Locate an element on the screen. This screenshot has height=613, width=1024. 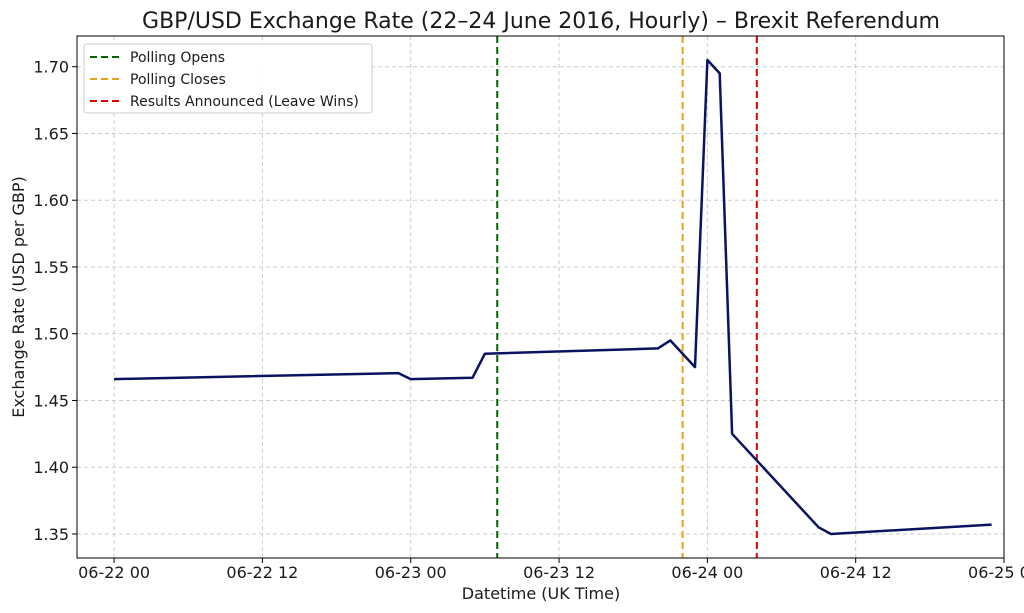
x-tick-label: 06-23 12 is located at coordinates (559, 572).